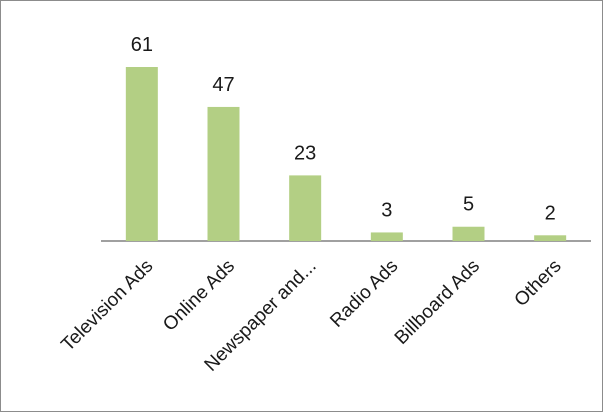  Describe the element at coordinates (305, 153) in the screenshot. I see `data-label-2: 23` at that location.